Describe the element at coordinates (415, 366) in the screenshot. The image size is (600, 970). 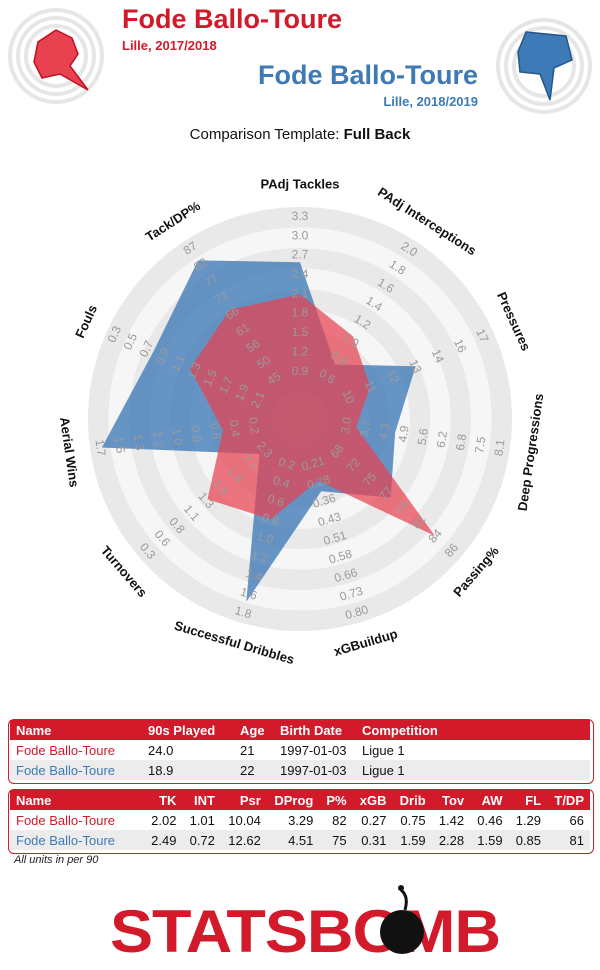
I see `tick-label: 13` at that location.